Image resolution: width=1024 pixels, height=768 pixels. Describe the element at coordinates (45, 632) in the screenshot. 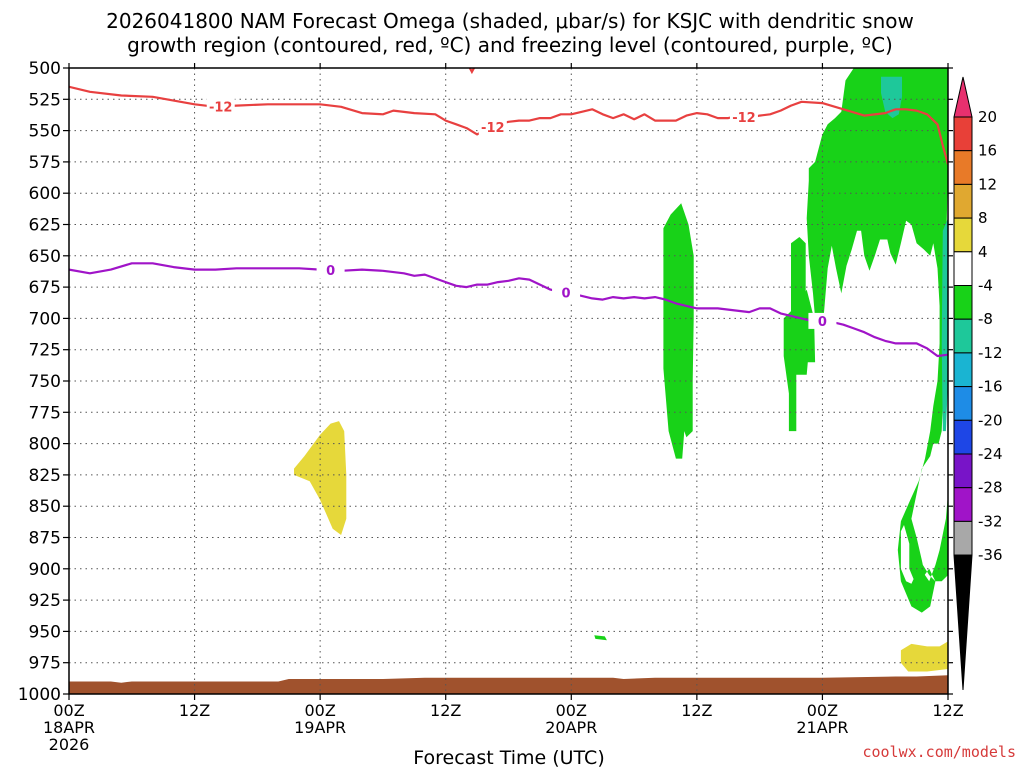

I see `y-tick-label-950: 950` at that location.